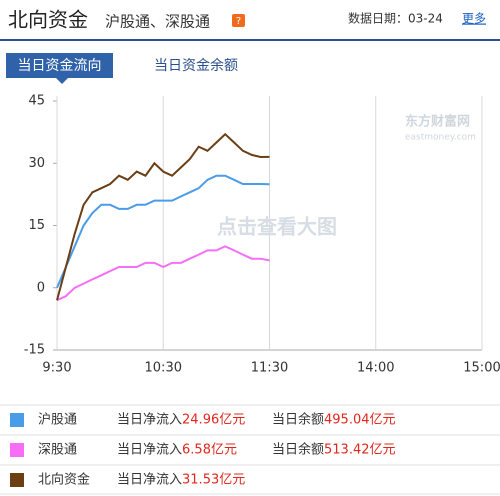  What do you see at coordinates (163, 368) in the screenshot?
I see `x-tick-label: 10:30` at bounding box center [163, 368].